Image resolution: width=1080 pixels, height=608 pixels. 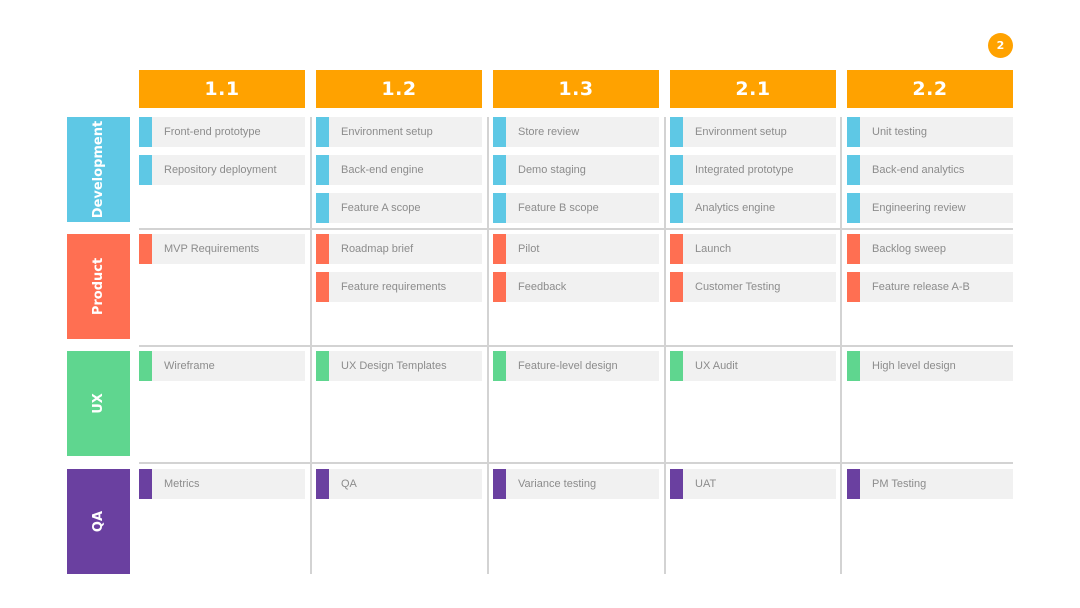 I want to click on task-label: Feature-level design, so click(x=568, y=366).